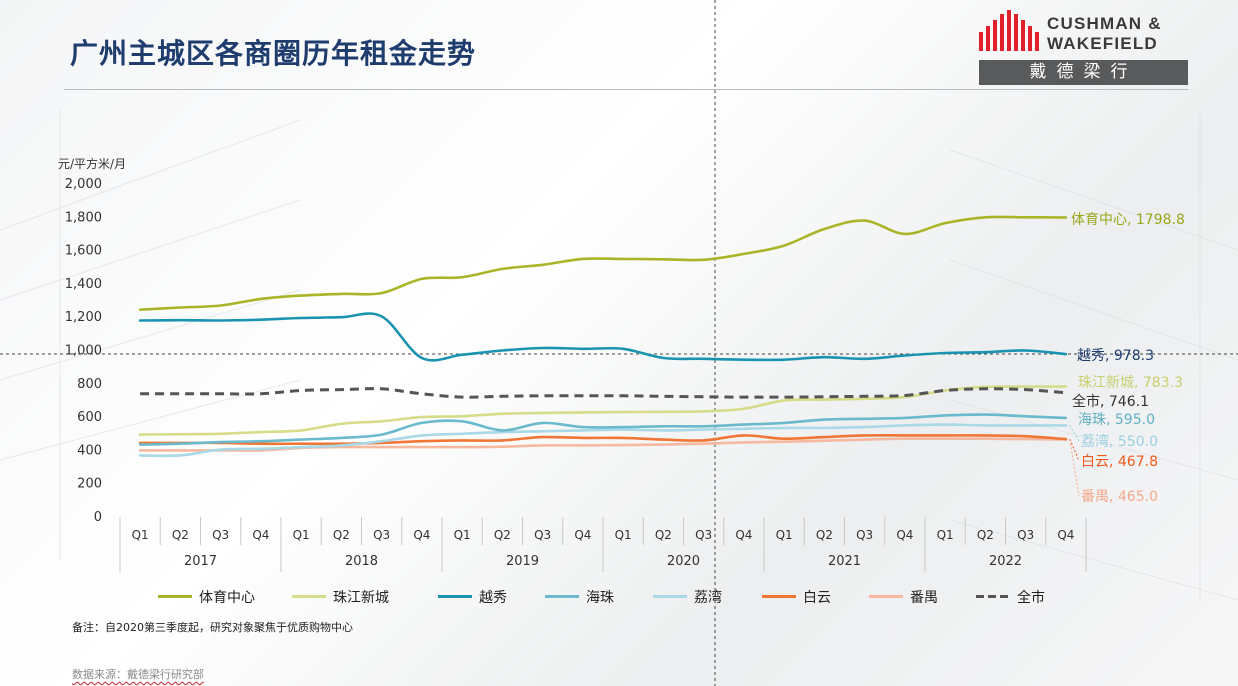 The width and height of the screenshot is (1238, 686). What do you see at coordinates (493, 598) in the screenshot?
I see `legend-label: 越秀` at bounding box center [493, 598].